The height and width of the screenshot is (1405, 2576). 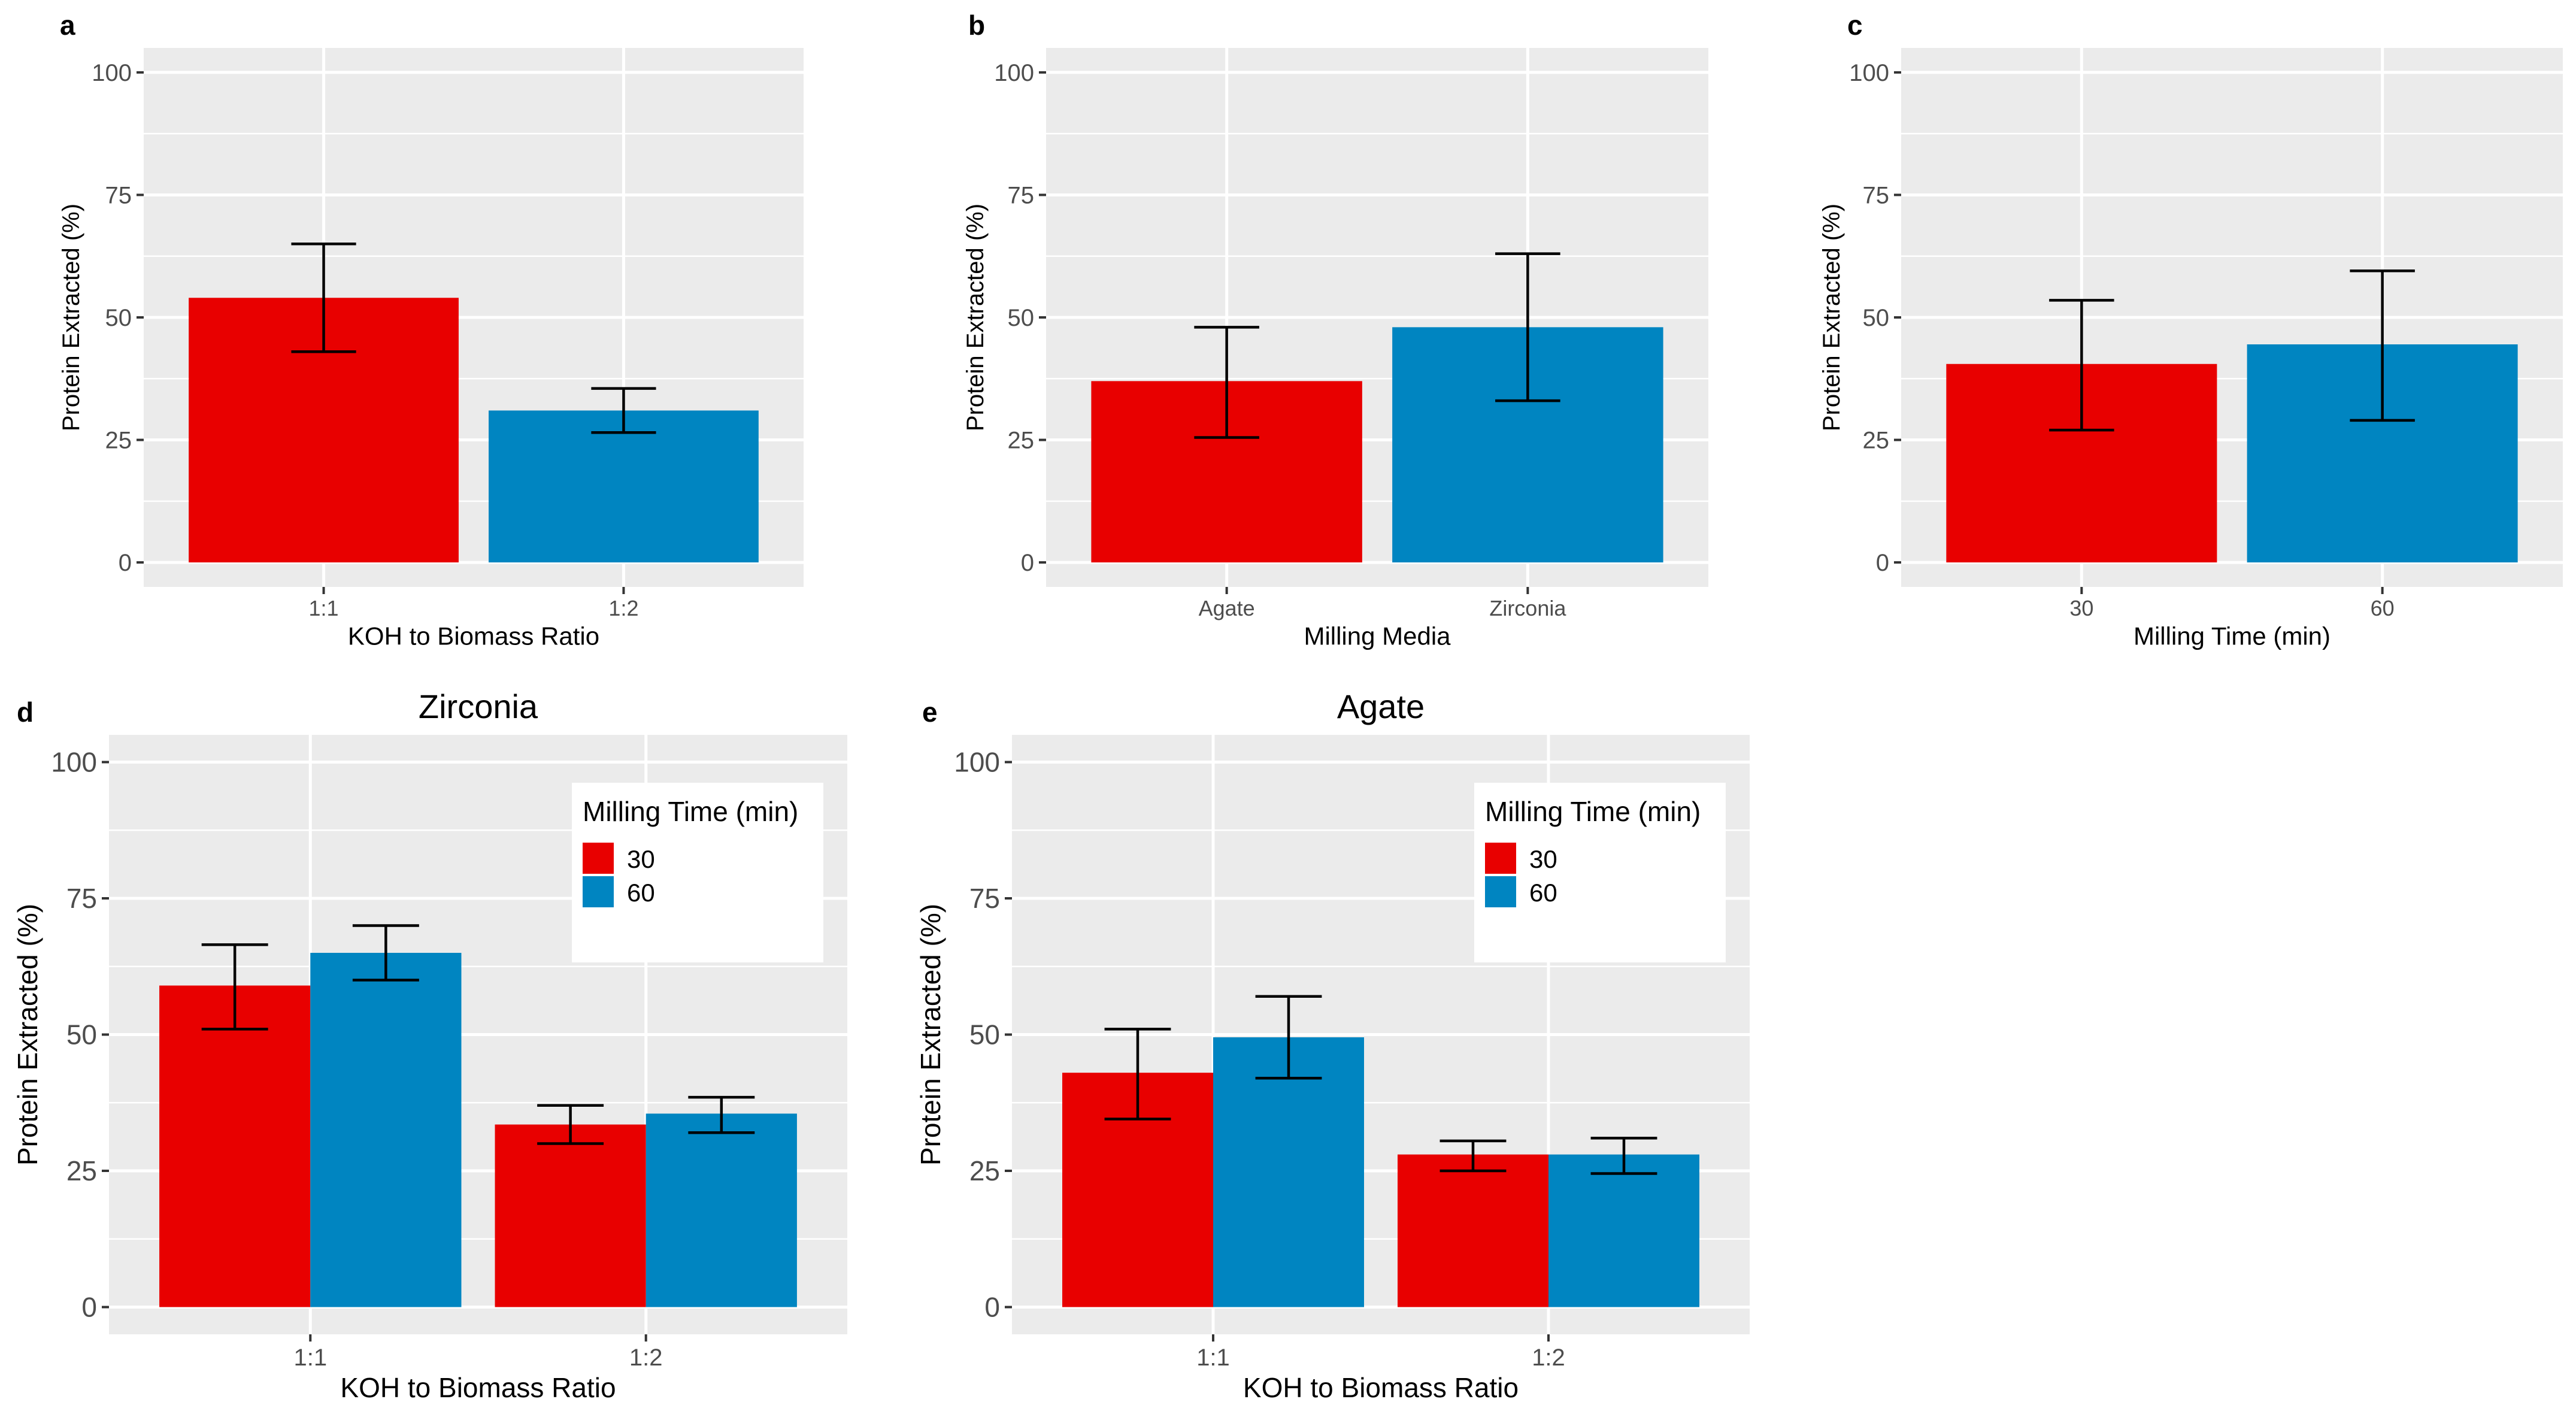 I want to click on x-axis-title: Milling Media, so click(x=1377, y=636).